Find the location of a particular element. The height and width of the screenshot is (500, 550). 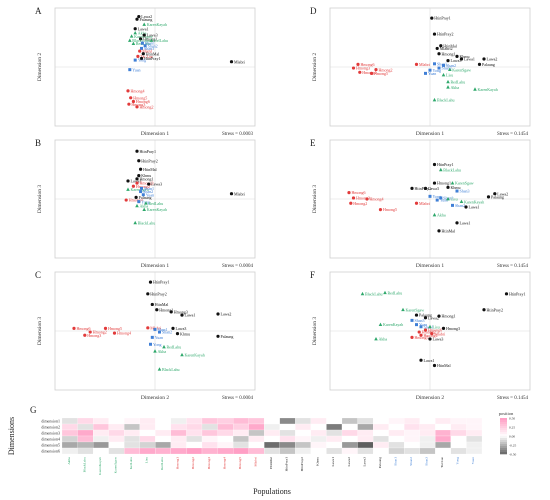

legend-title: position is located at coordinates (506, 413).